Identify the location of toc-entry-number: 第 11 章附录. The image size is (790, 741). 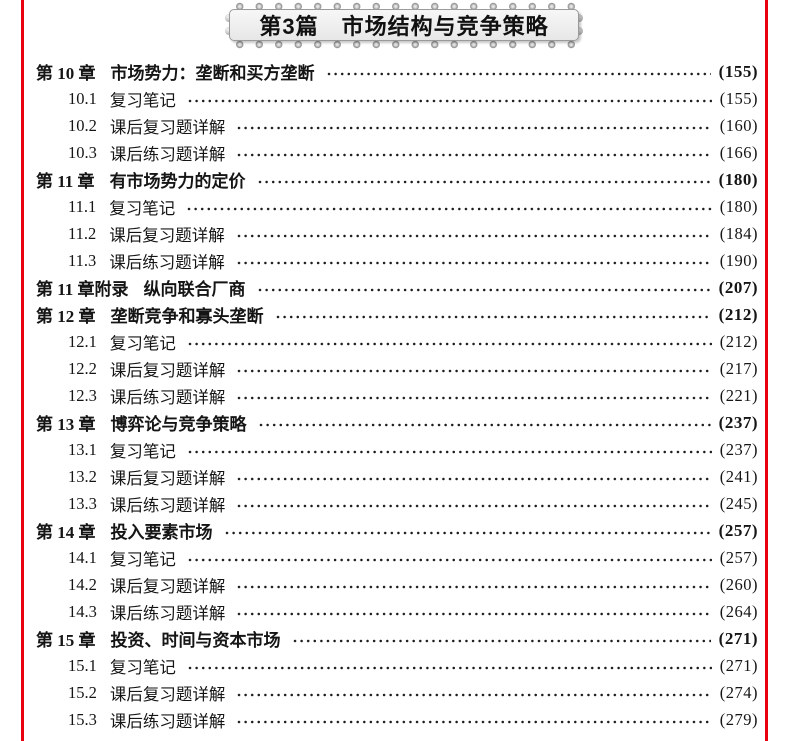
(82, 289).